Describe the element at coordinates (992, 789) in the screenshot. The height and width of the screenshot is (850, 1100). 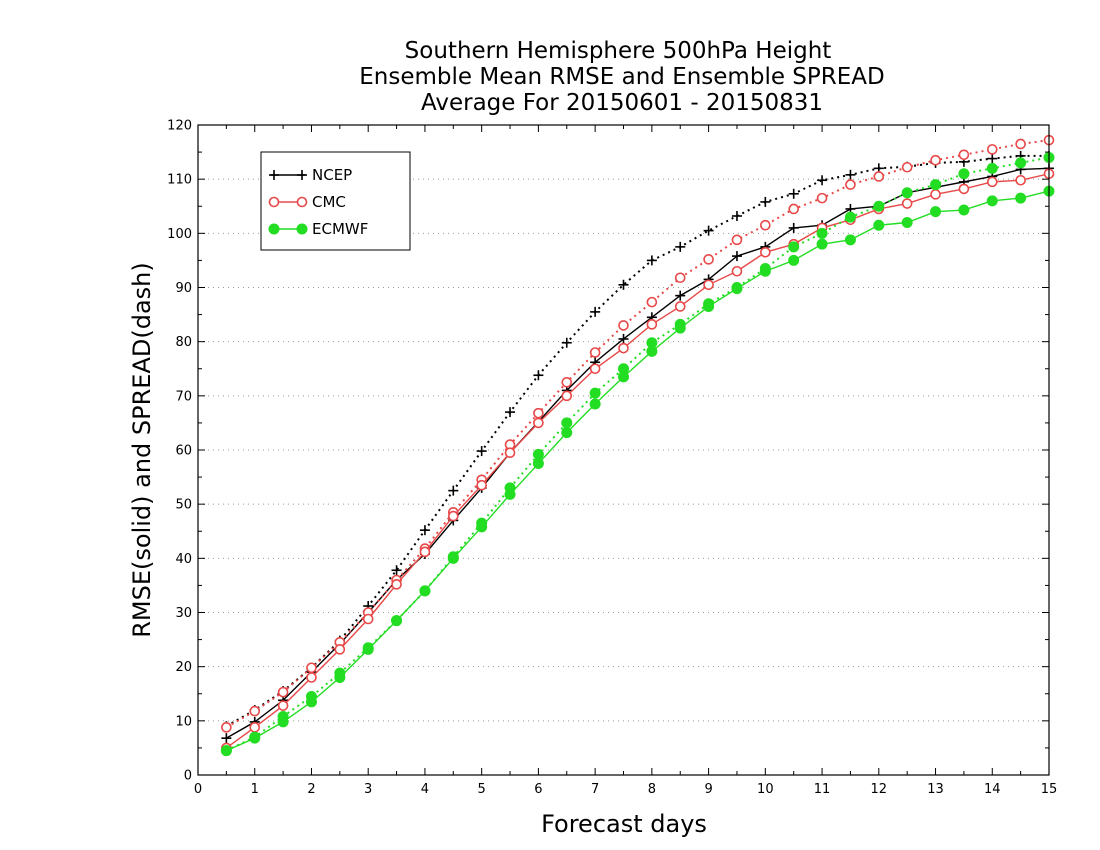
I see `x-tick-label: 14` at that location.